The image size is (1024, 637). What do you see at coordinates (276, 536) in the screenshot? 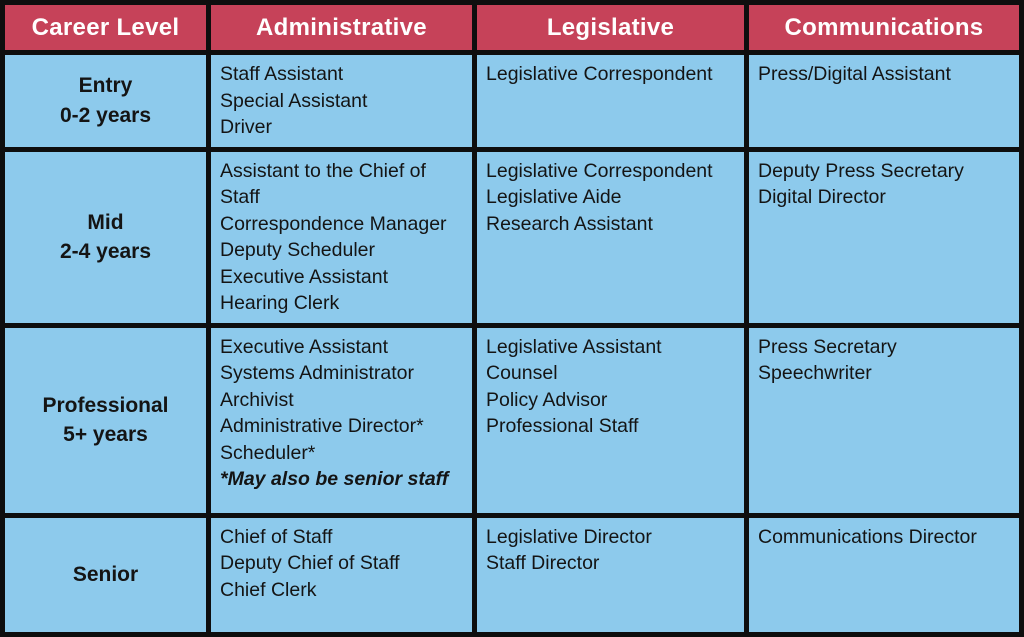
I see `job-title: Chief of Staff` at bounding box center [276, 536].